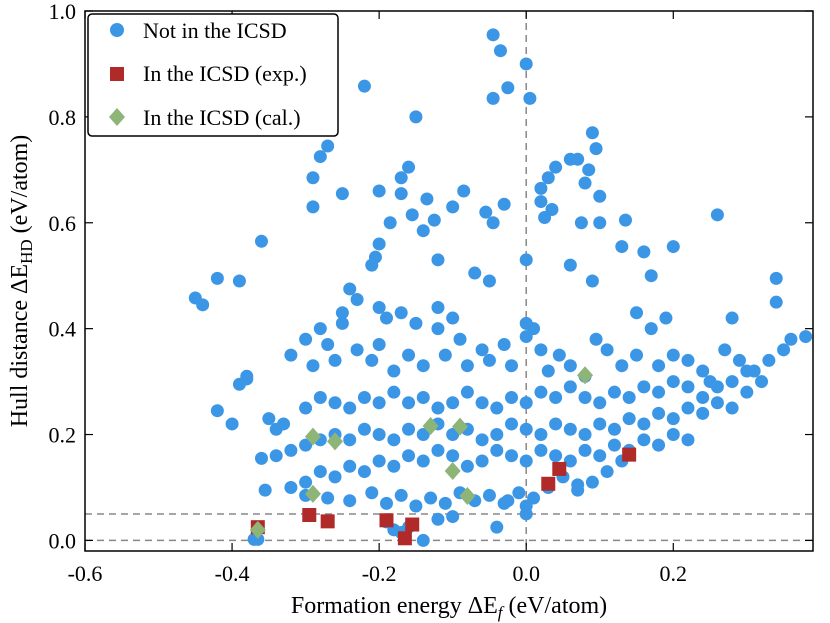  What do you see at coordinates (232, 573) in the screenshot?
I see `x-tick-label-1: -0.4` at bounding box center [232, 573].